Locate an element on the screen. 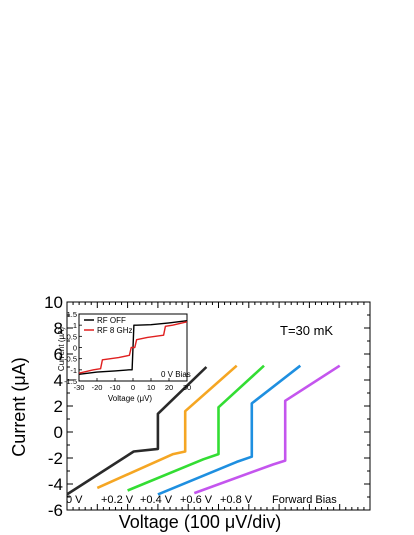  inset-y-axis-label: Current (μA) is located at coordinates (61, 349).